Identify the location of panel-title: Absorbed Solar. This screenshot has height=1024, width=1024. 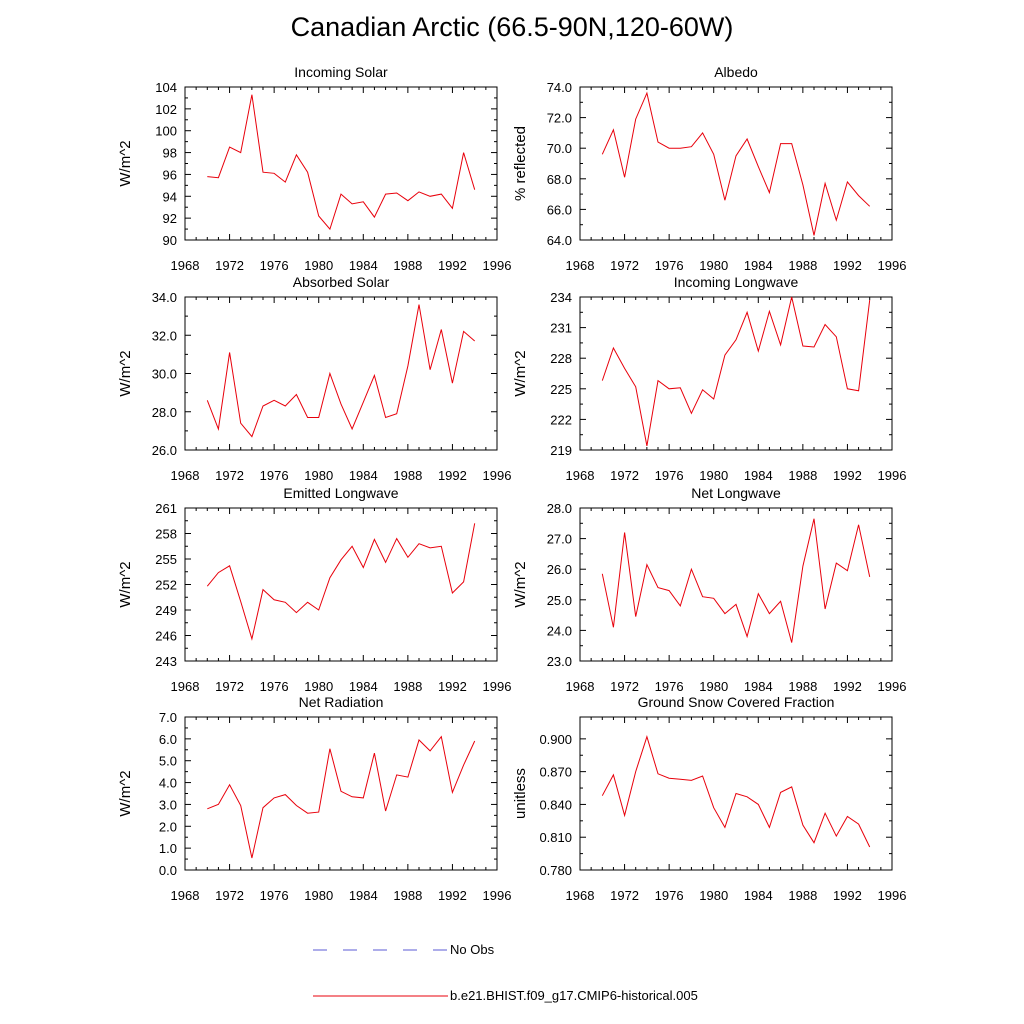
(341, 282).